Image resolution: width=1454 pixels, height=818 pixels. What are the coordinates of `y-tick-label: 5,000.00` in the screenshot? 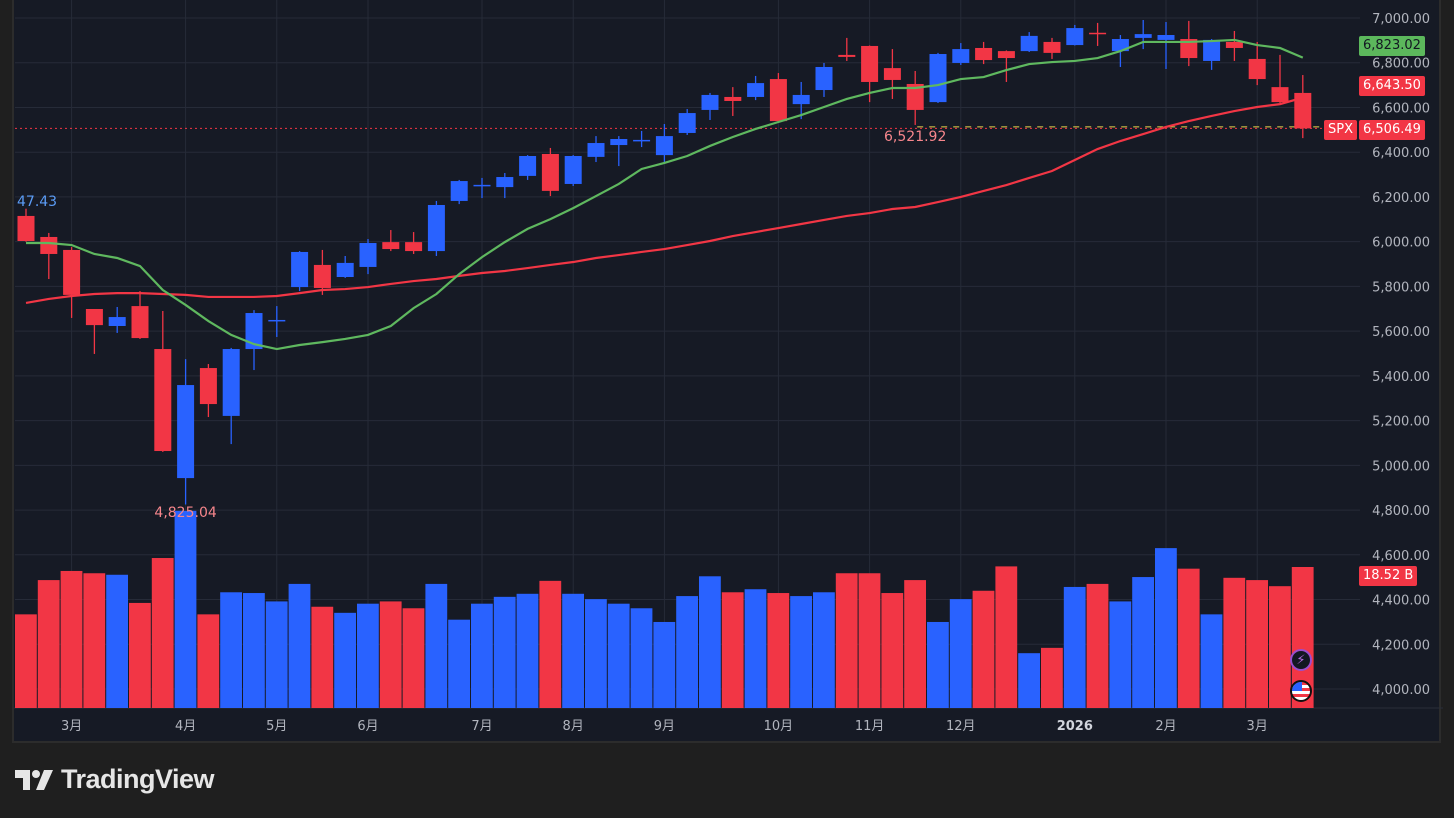 It's located at (1401, 466).